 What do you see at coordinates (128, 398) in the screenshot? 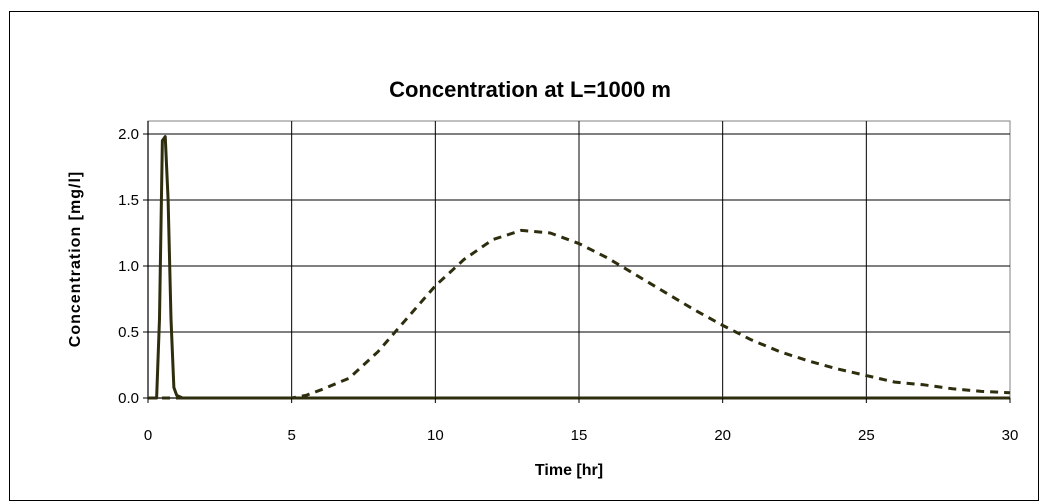
I see `y-tick-label: 0.0` at bounding box center [128, 398].